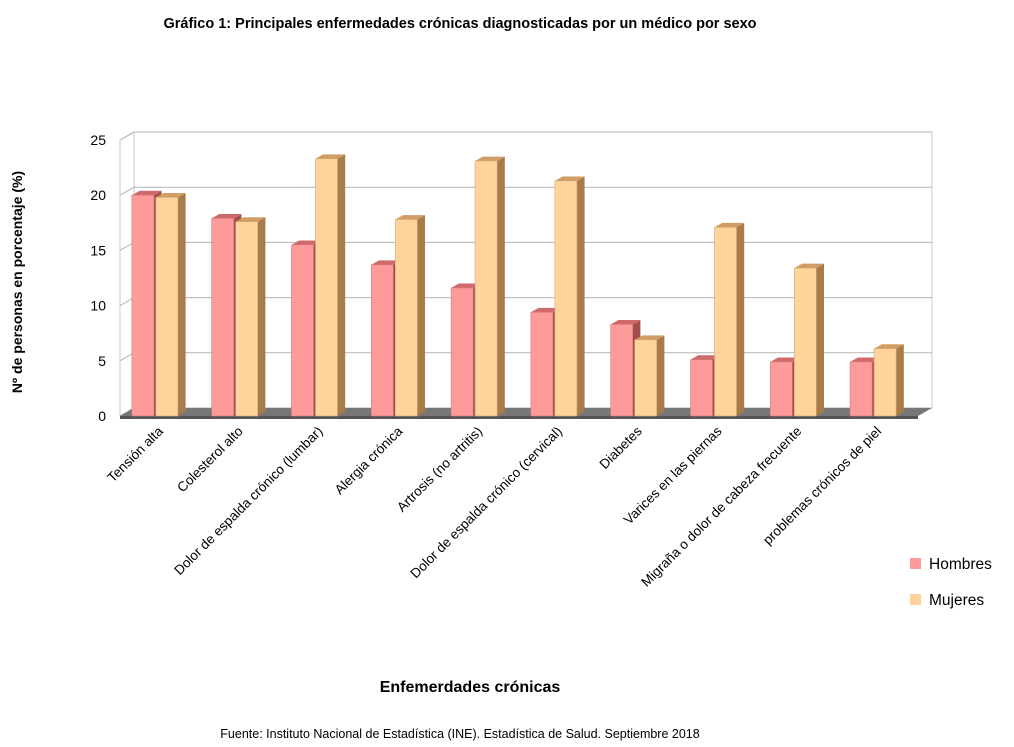  What do you see at coordinates (98, 250) in the screenshot?
I see `y-tick-label: 15` at bounding box center [98, 250].